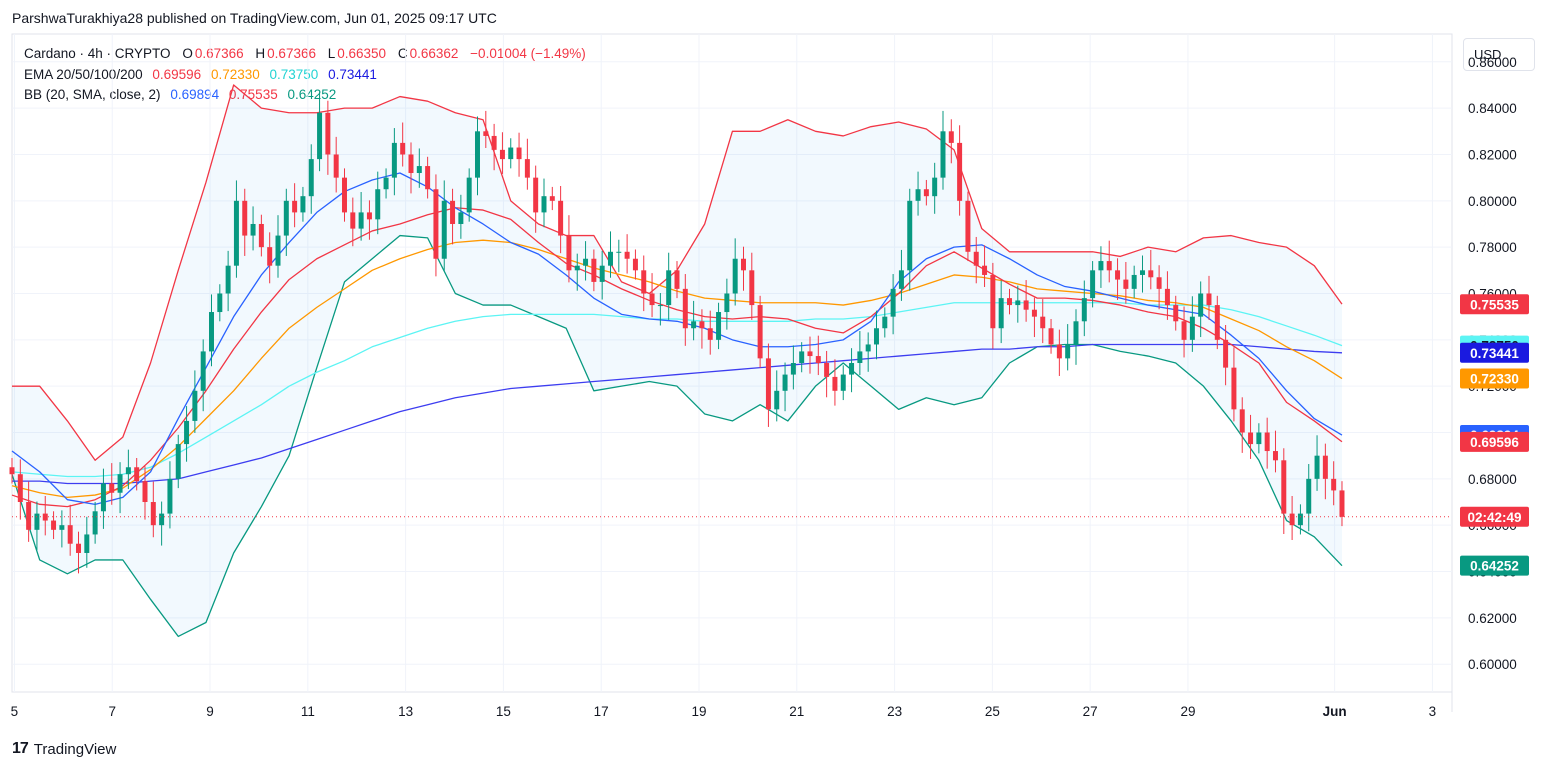 This screenshot has width=1553, height=772. Describe the element at coordinates (1499, 54) in the screenshot. I see `currency-button: USD` at that location.